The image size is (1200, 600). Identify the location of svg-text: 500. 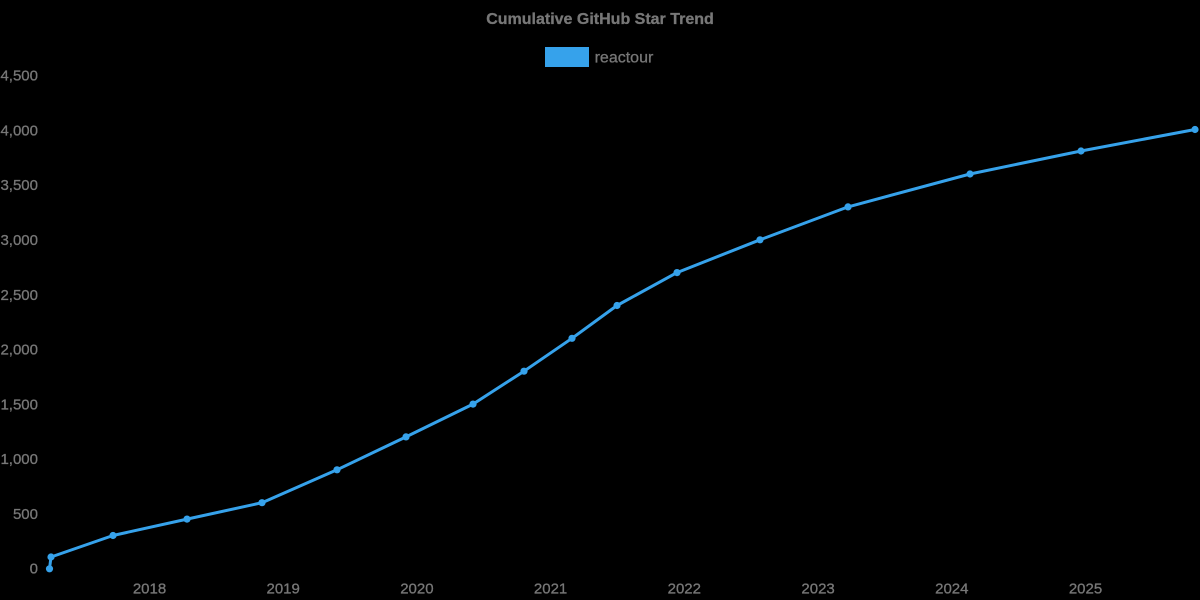
(25, 514).